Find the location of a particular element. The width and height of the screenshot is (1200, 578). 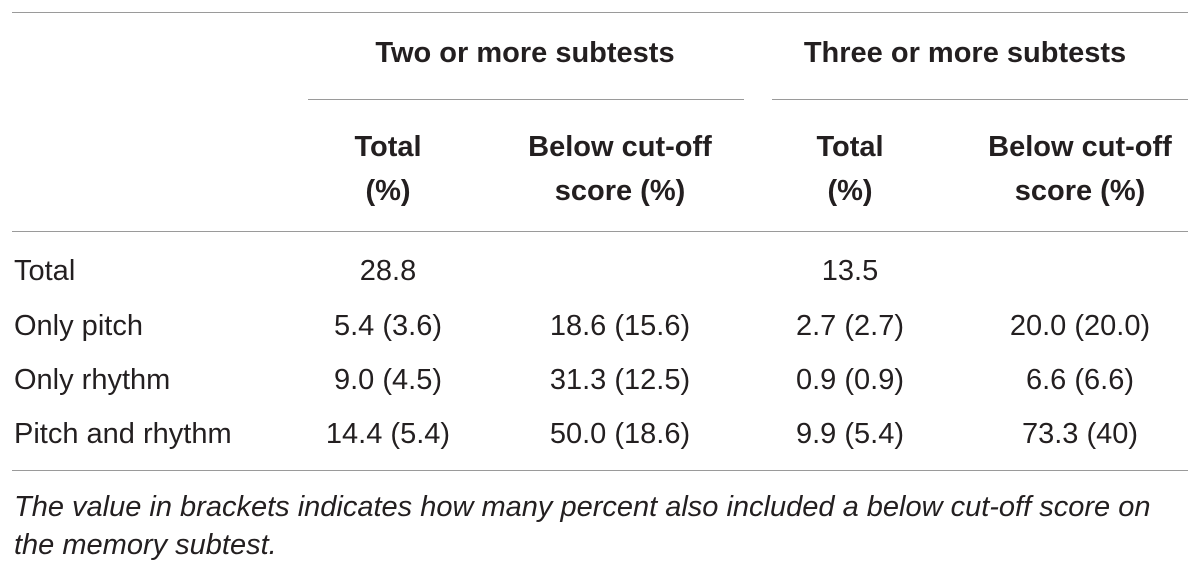

table-bottom-rule is located at coordinates (600, 470).